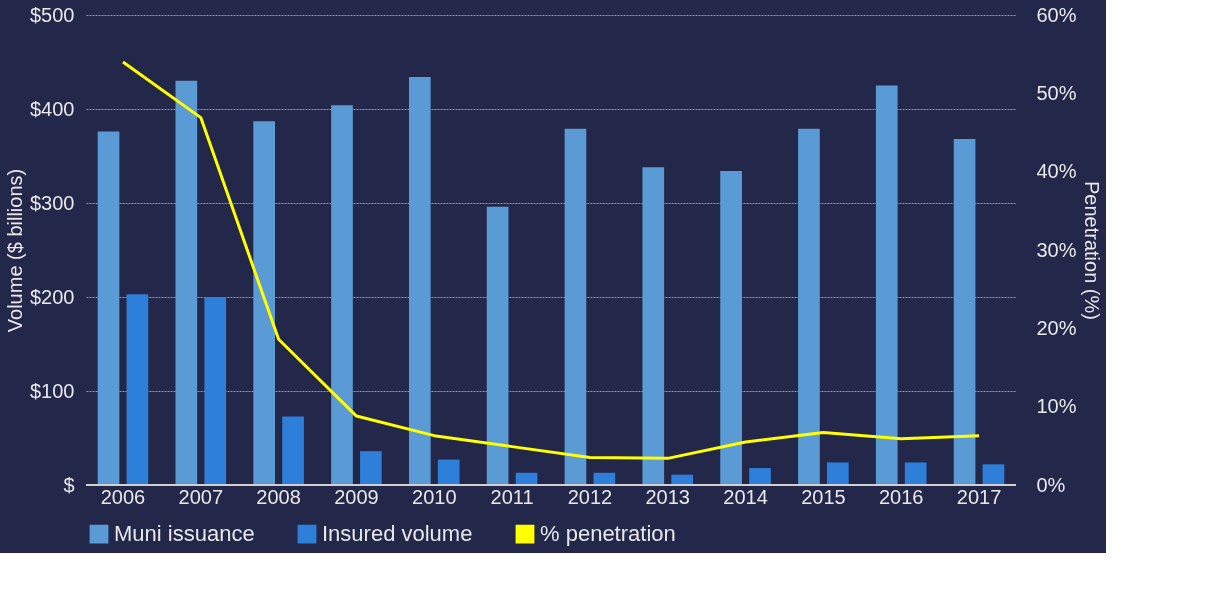 Image resolution: width=1209 pixels, height=591 pixels. Describe the element at coordinates (901, 496) in the screenshot. I see `x-tick-label: 2016` at that location.